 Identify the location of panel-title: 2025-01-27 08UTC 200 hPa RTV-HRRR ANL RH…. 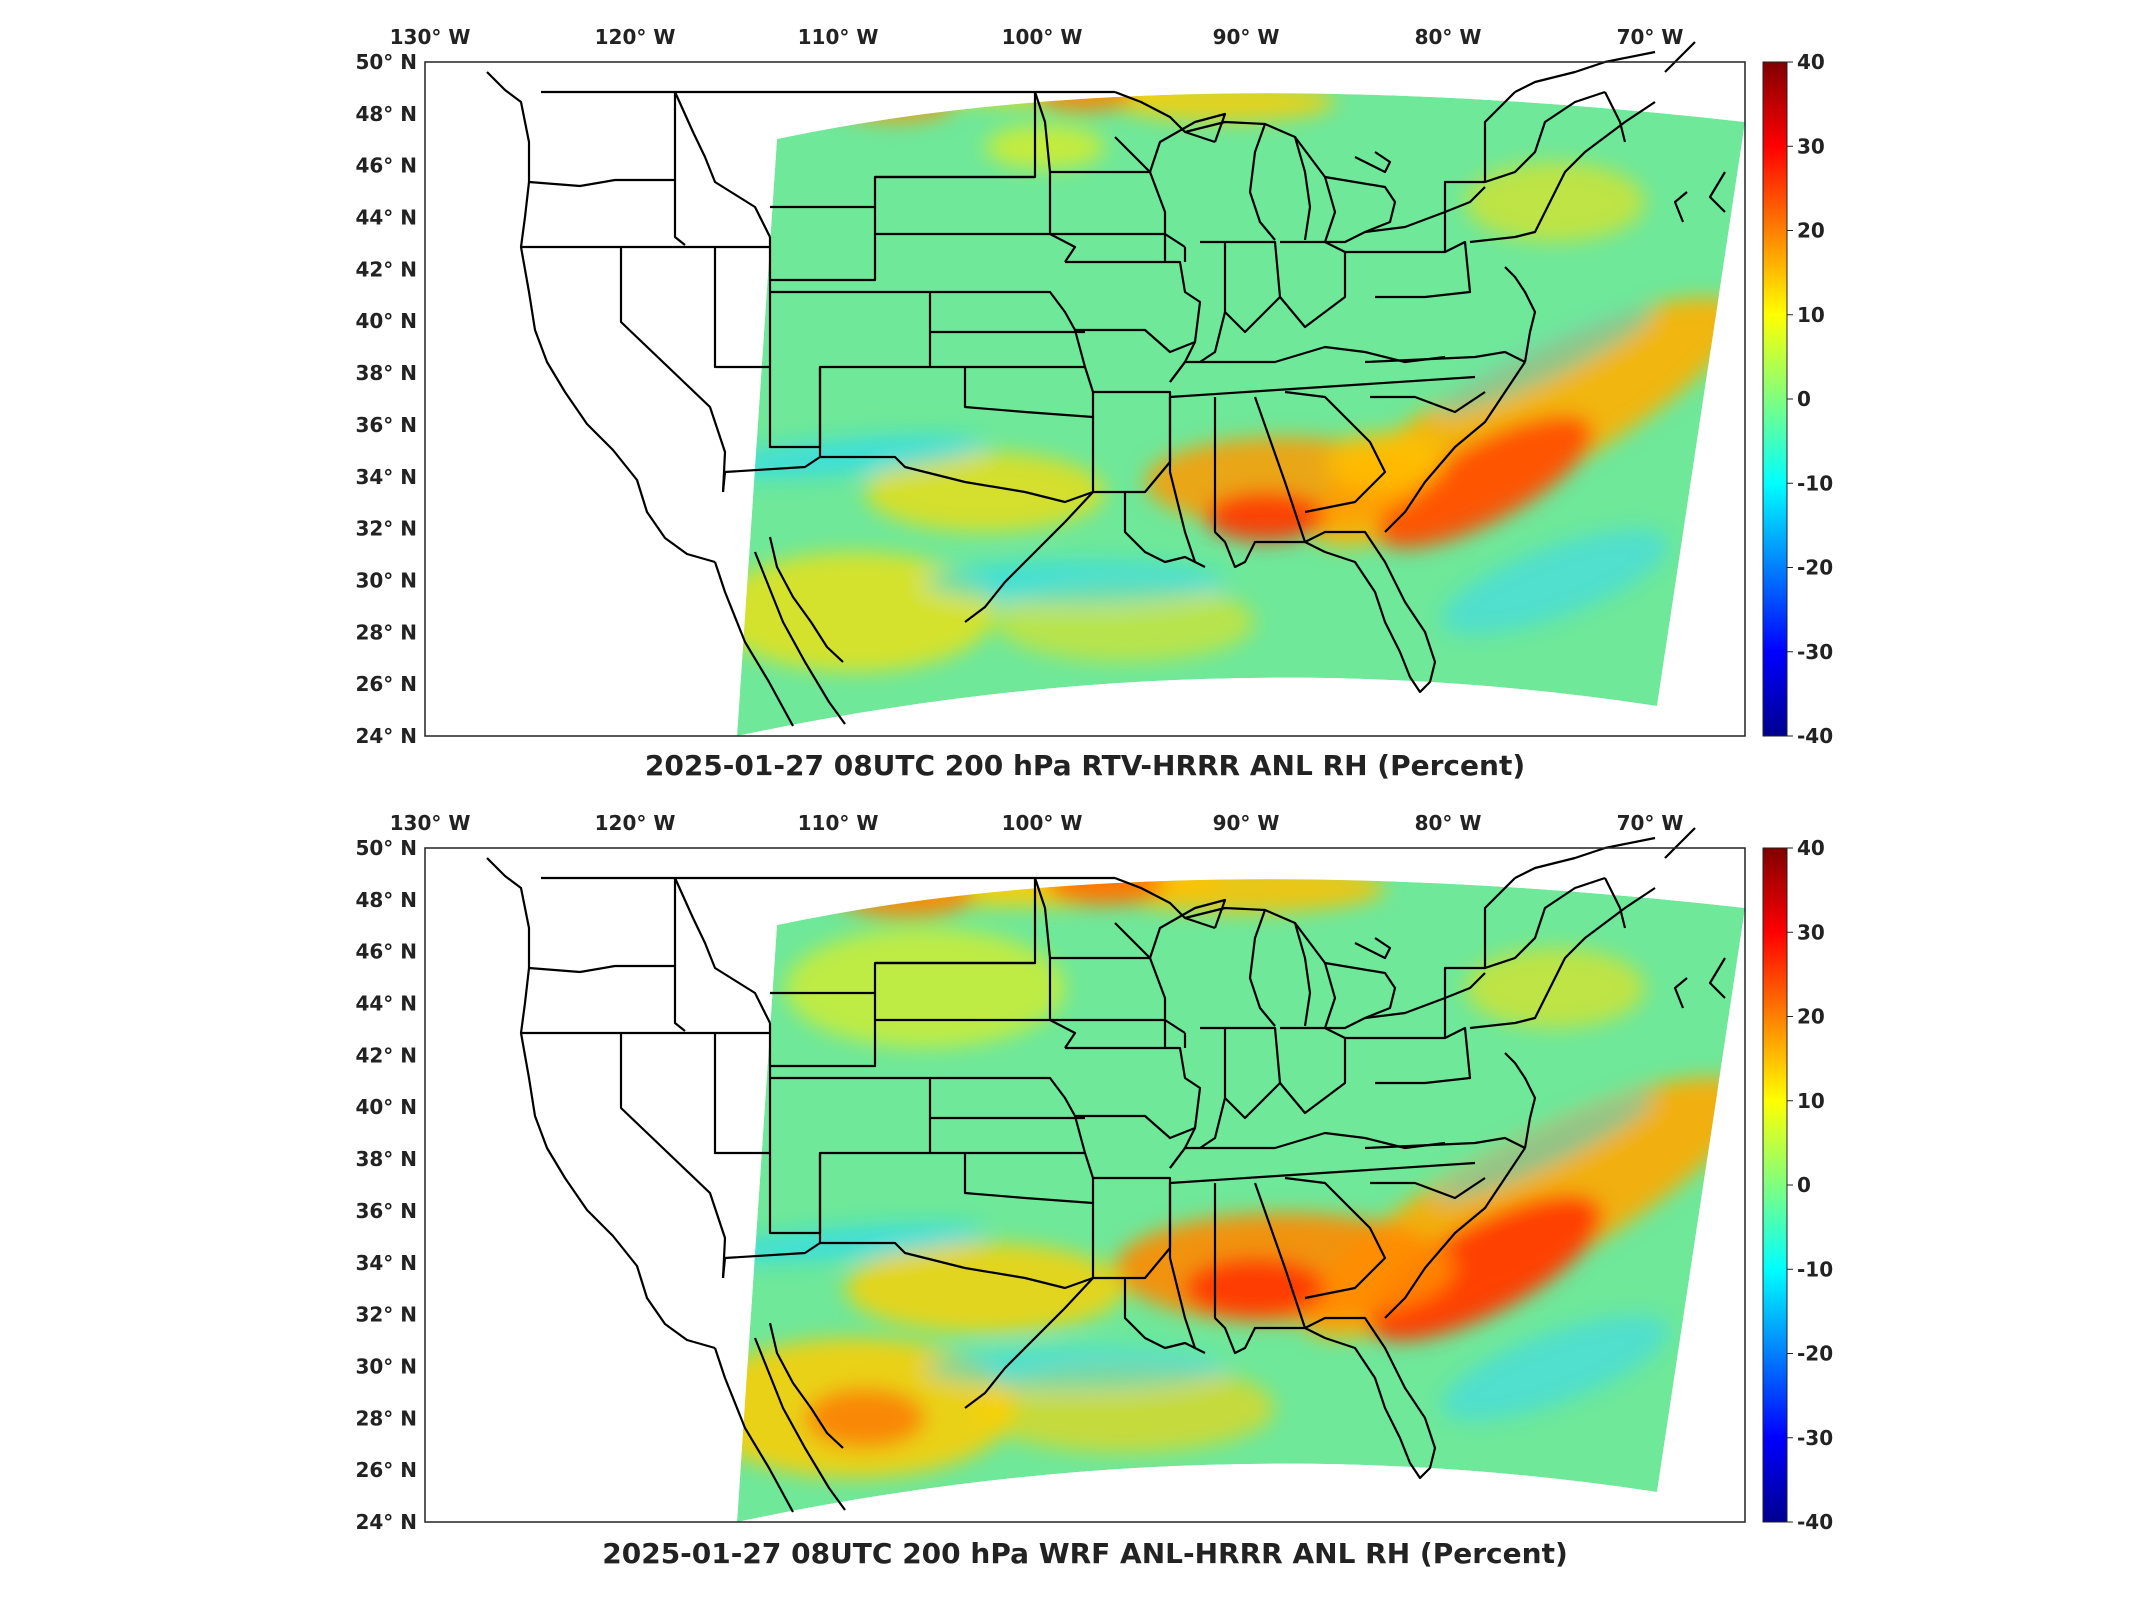
(1085, 765).